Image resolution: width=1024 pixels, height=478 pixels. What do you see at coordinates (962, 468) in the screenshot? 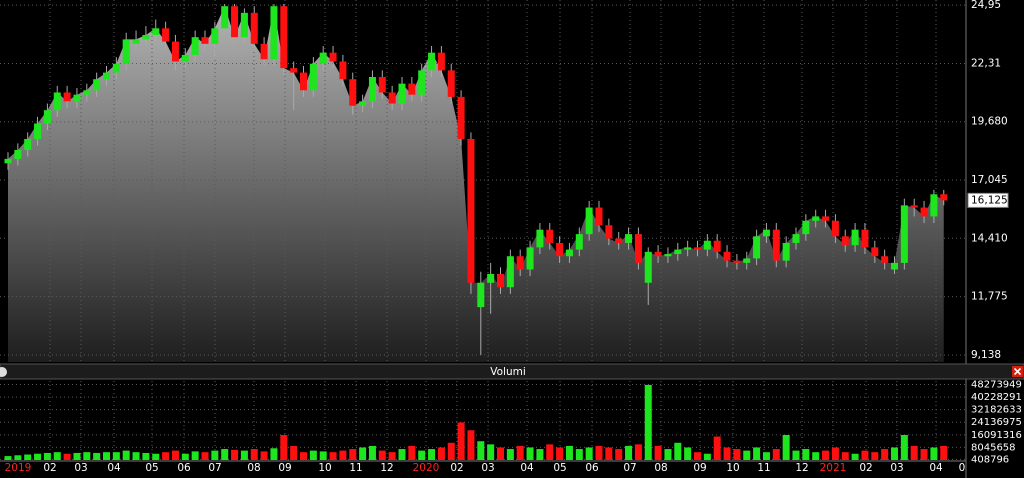
I see `x-tick-label: 0` at bounding box center [962, 468].